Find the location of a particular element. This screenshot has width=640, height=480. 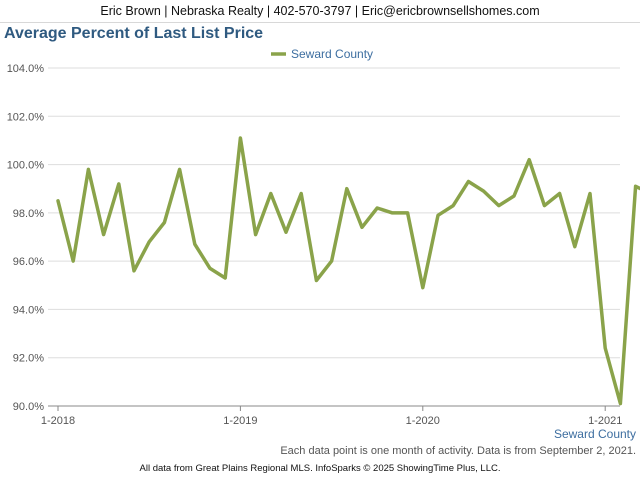

legend: Seward County is located at coordinates (322, 54).